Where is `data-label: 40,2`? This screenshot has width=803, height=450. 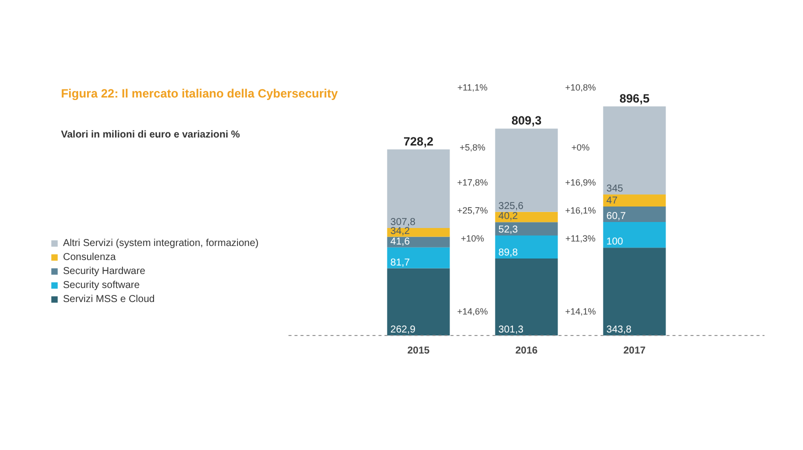
data-label: 40,2 is located at coordinates (508, 216).